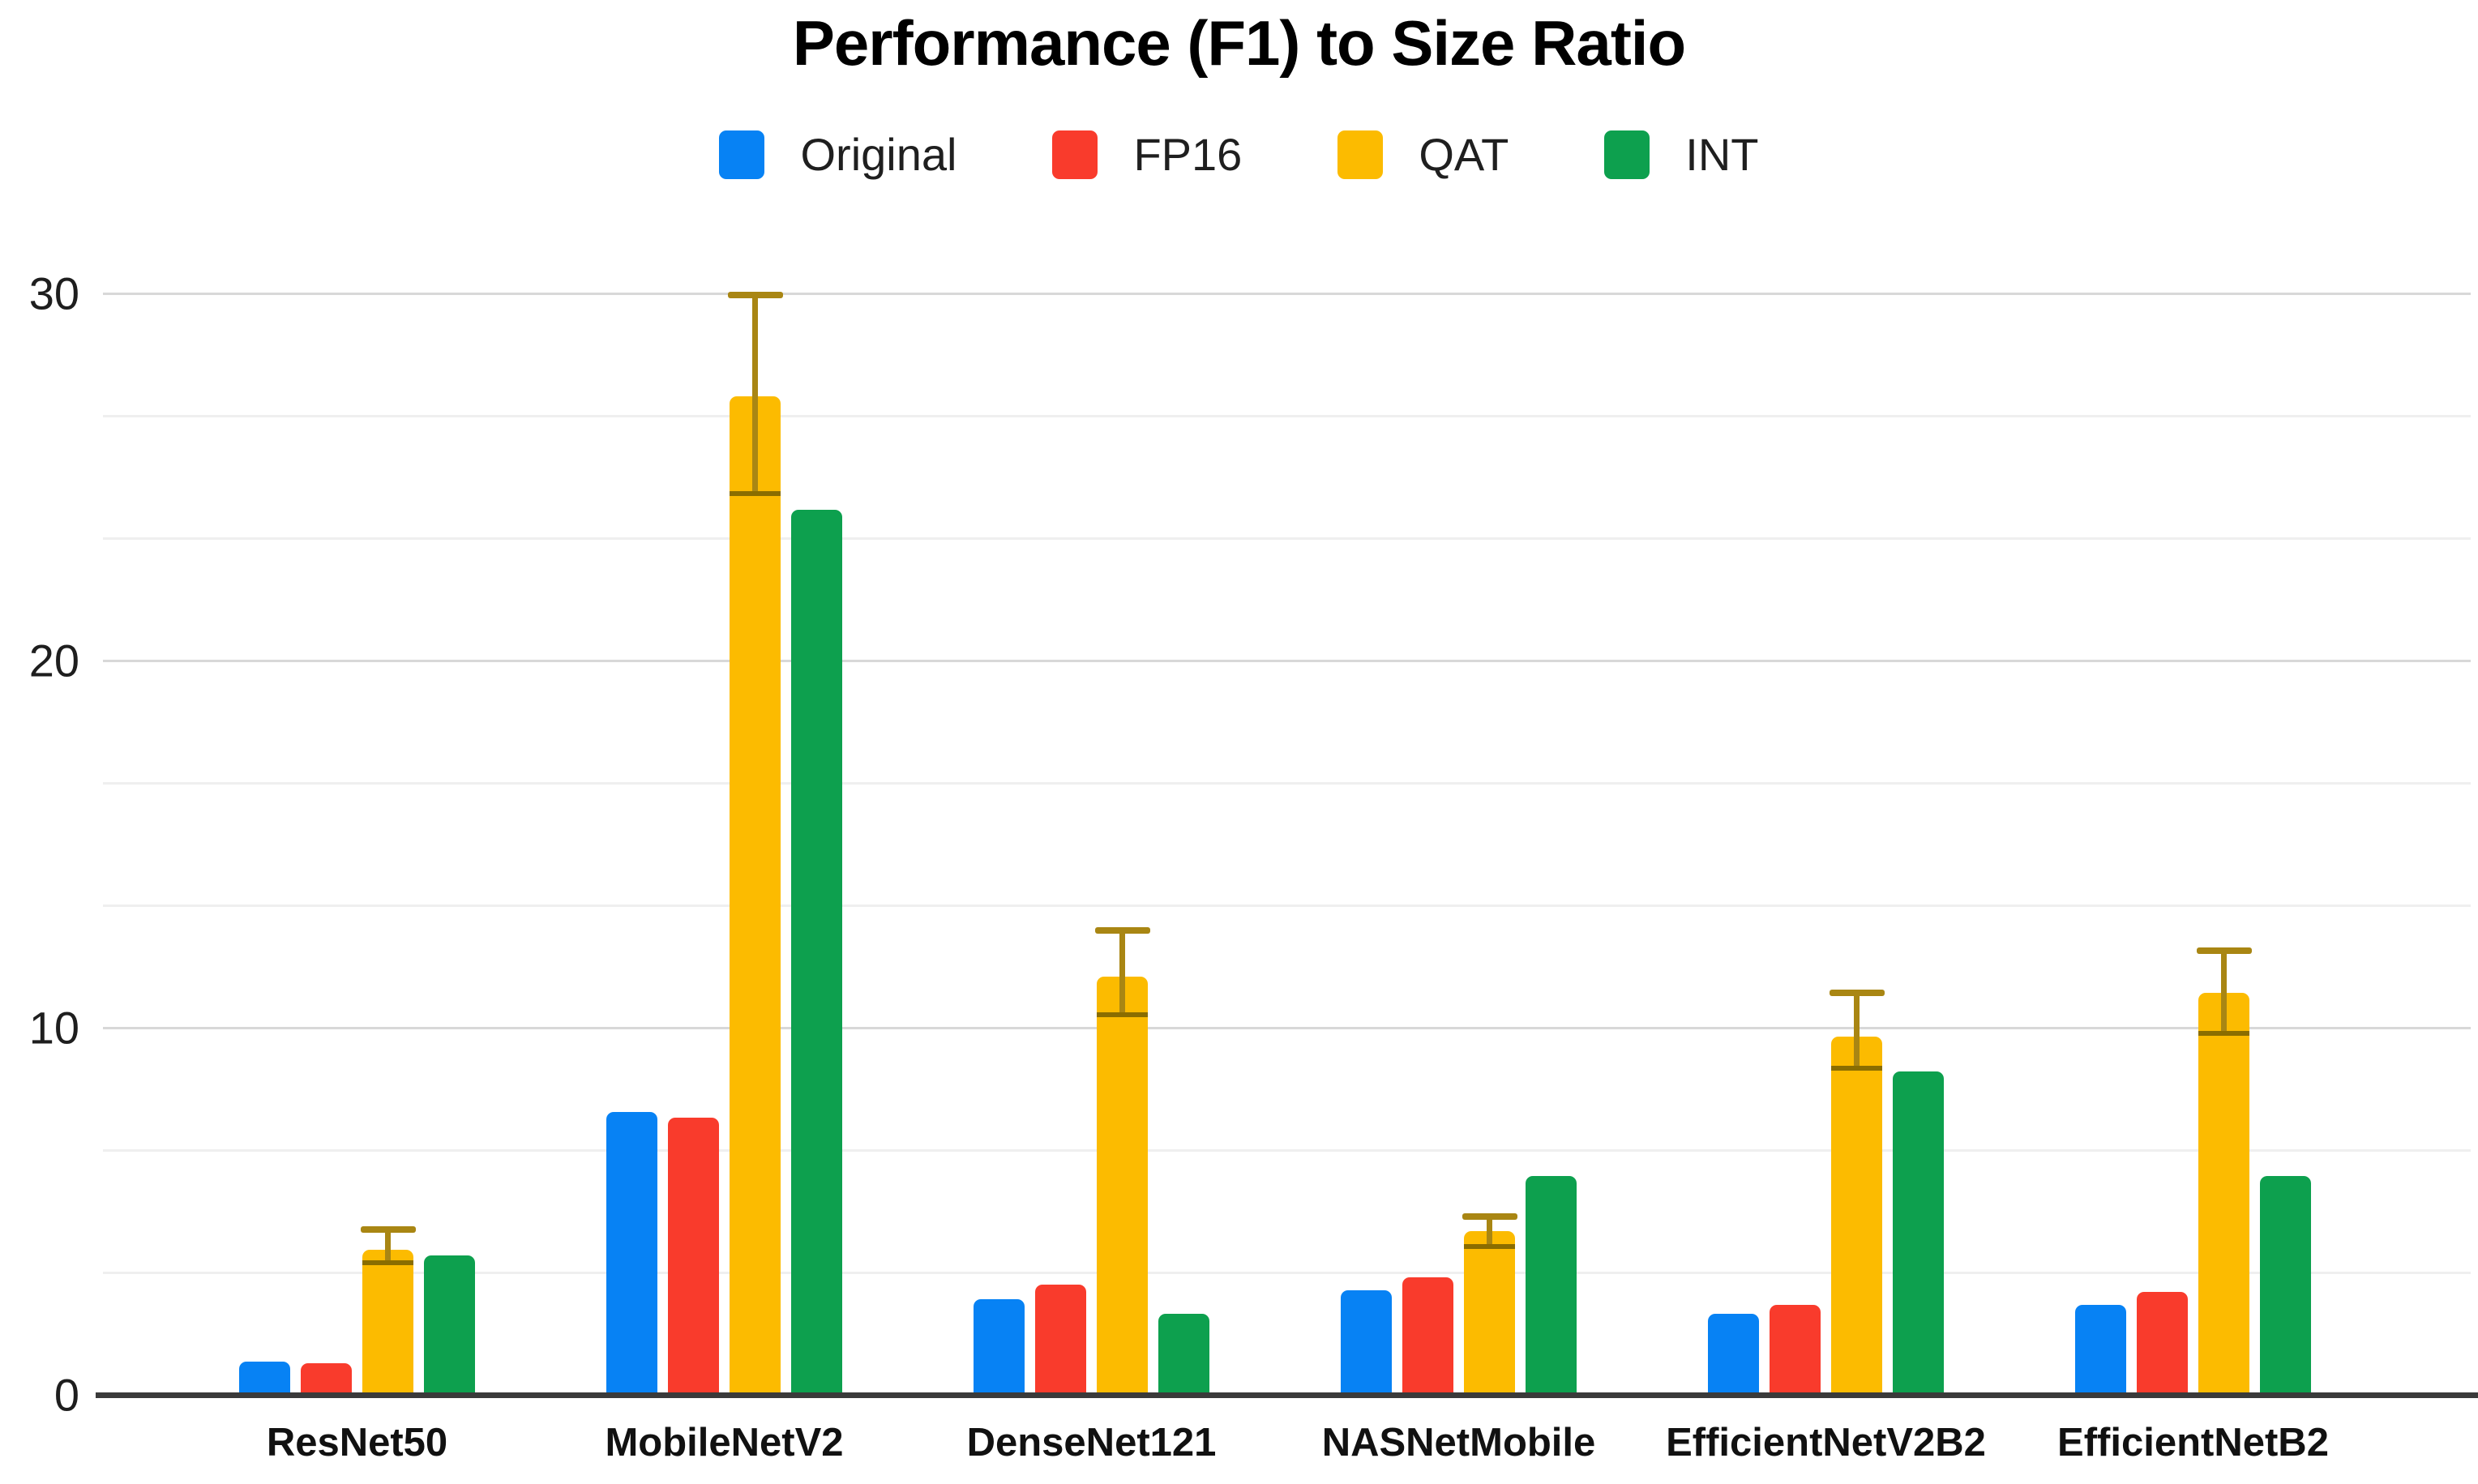  What do you see at coordinates (2193, 1443) in the screenshot?
I see `x-axis-category-label: EfficientNetB2` at bounding box center [2193, 1443].